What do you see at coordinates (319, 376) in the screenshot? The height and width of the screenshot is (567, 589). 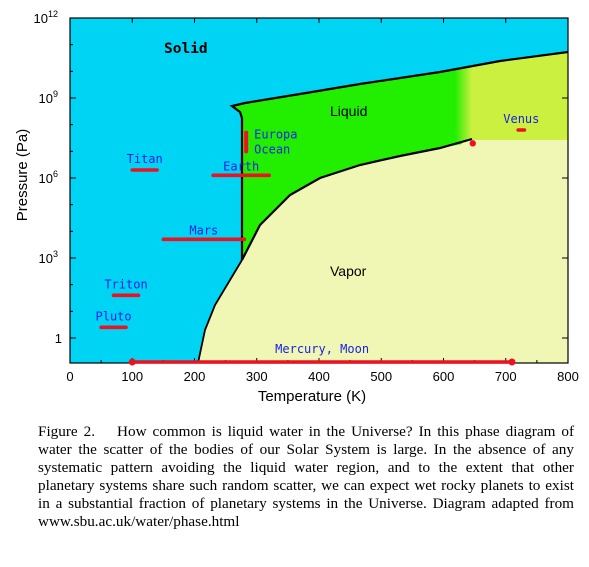 I see `x-tick-label: 400` at bounding box center [319, 376].